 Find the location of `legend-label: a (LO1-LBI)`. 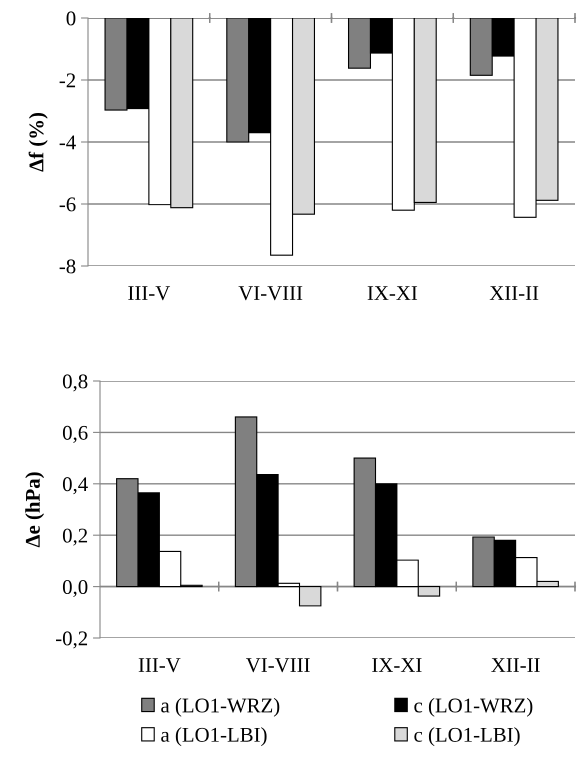

legend-label: a (LO1-LBI) is located at coordinates (214, 736).